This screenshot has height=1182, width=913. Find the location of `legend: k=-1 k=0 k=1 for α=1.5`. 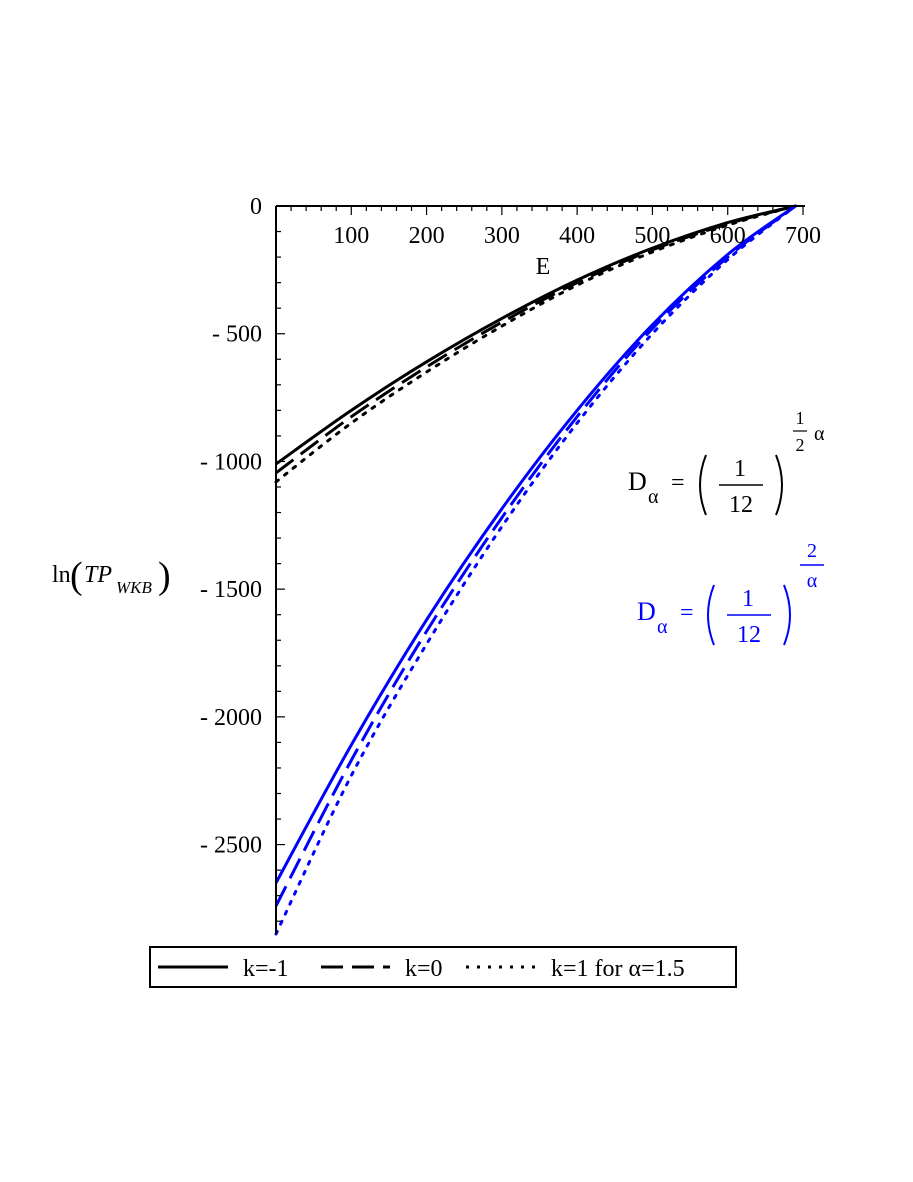

legend: k=-1 k=0 k=1 for α=1.5 is located at coordinates (443, 967).